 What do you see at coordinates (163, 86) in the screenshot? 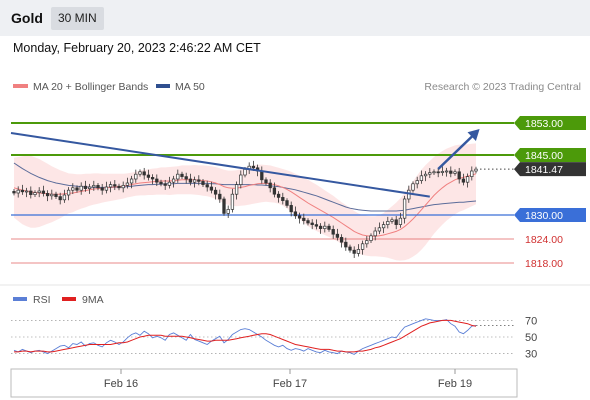
I see `ma50-legend-swatch` at bounding box center [163, 86].